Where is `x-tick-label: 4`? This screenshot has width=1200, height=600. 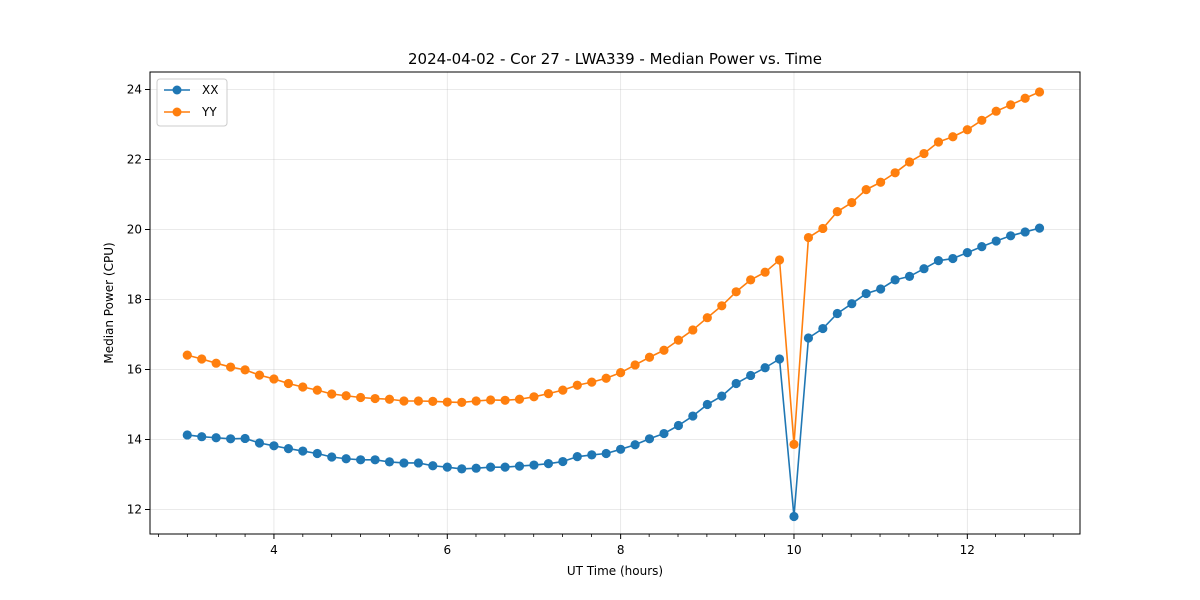
x-tick-label: 4 is located at coordinates (274, 550).